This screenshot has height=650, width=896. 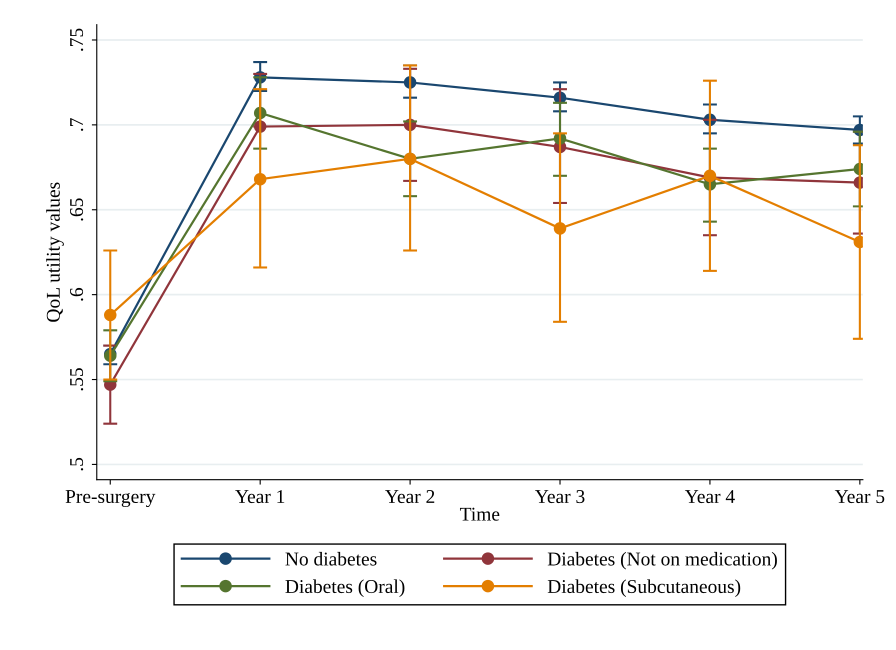 What do you see at coordinates (344, 588) in the screenshot?
I see `legend-label: Diabetes (Oral)` at bounding box center [344, 588].